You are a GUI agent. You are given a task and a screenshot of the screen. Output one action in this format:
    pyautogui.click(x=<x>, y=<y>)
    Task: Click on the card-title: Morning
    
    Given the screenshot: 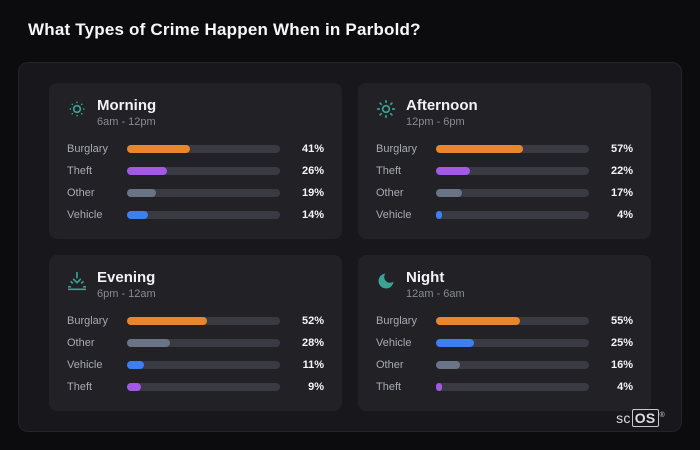 What is the action you would take?
    pyautogui.click(x=127, y=105)
    